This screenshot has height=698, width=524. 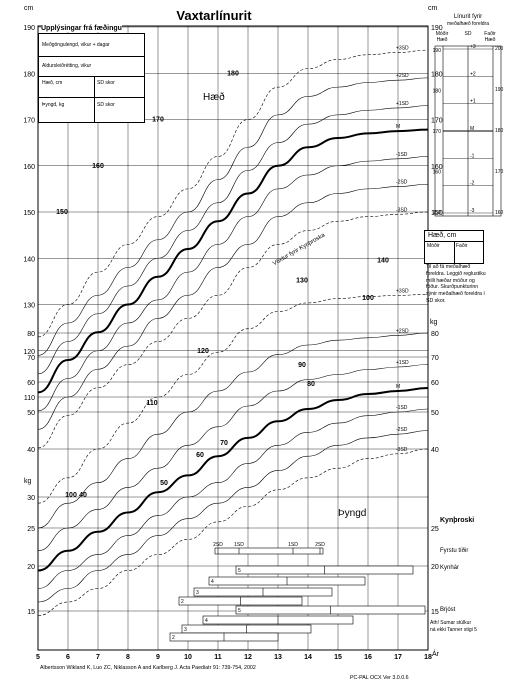 I want to click on parent-left-tick: 150, so click(x=437, y=213).